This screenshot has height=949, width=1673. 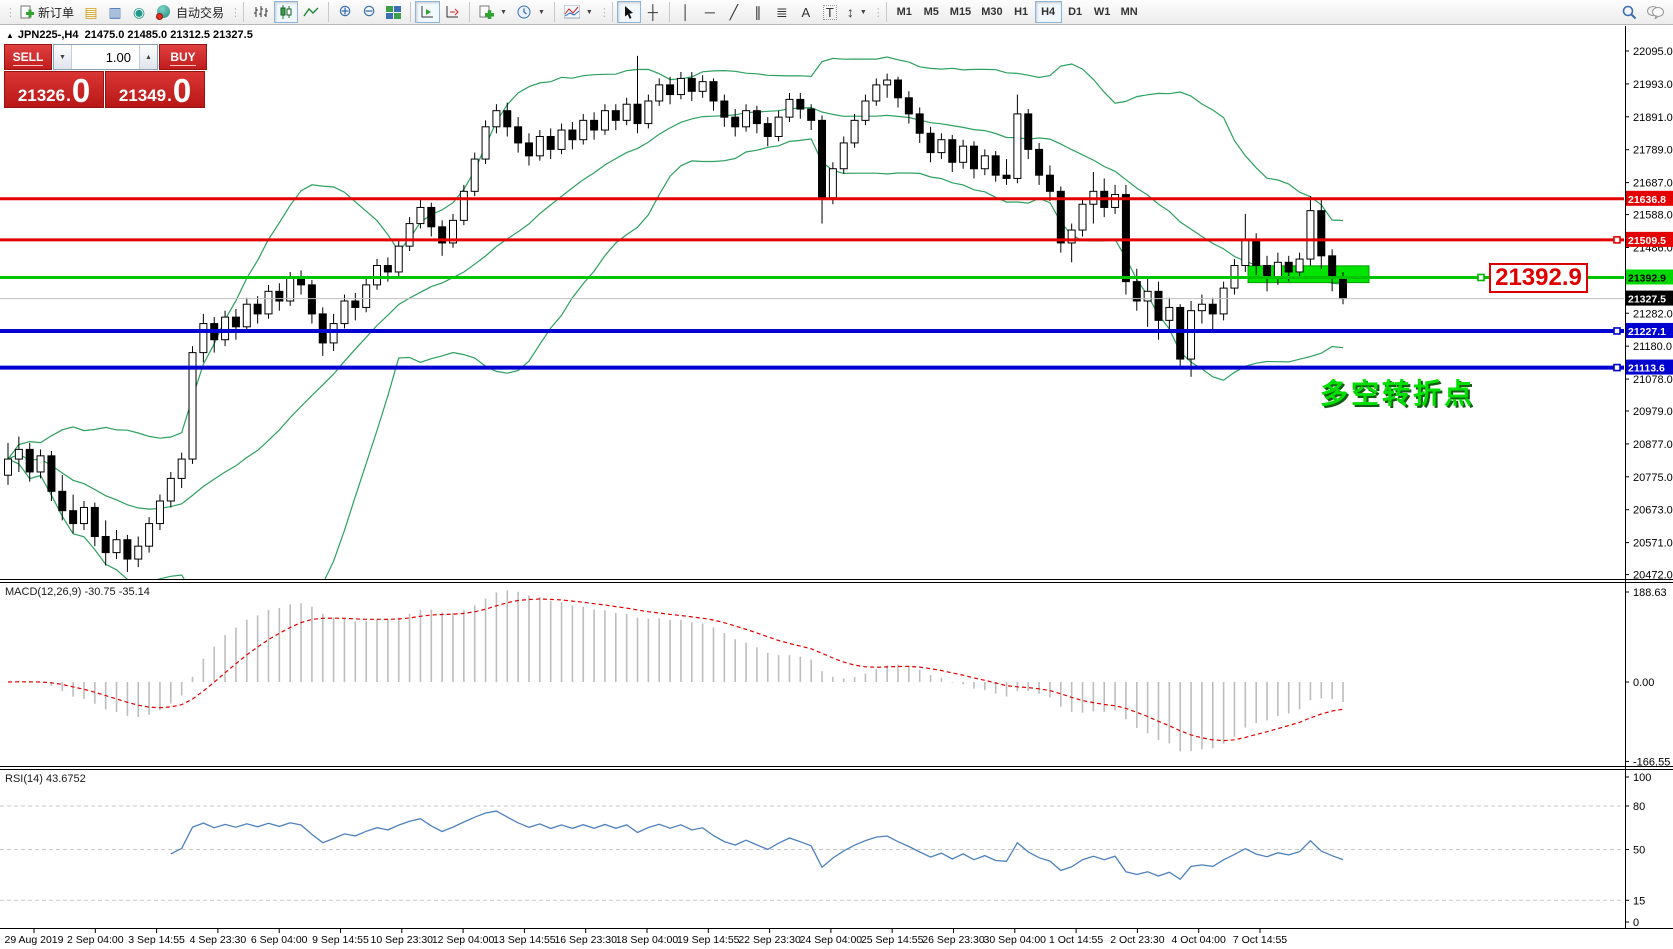 I want to click on buy-price: 21349. 0, so click(x=155, y=89).